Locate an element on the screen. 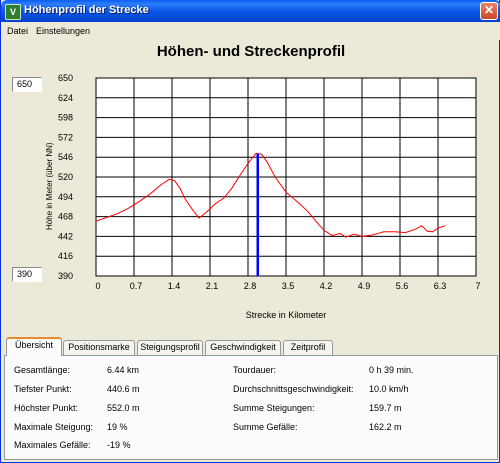 This screenshot has height=463, width=500. stat-value: 19 % is located at coordinates (117, 427).